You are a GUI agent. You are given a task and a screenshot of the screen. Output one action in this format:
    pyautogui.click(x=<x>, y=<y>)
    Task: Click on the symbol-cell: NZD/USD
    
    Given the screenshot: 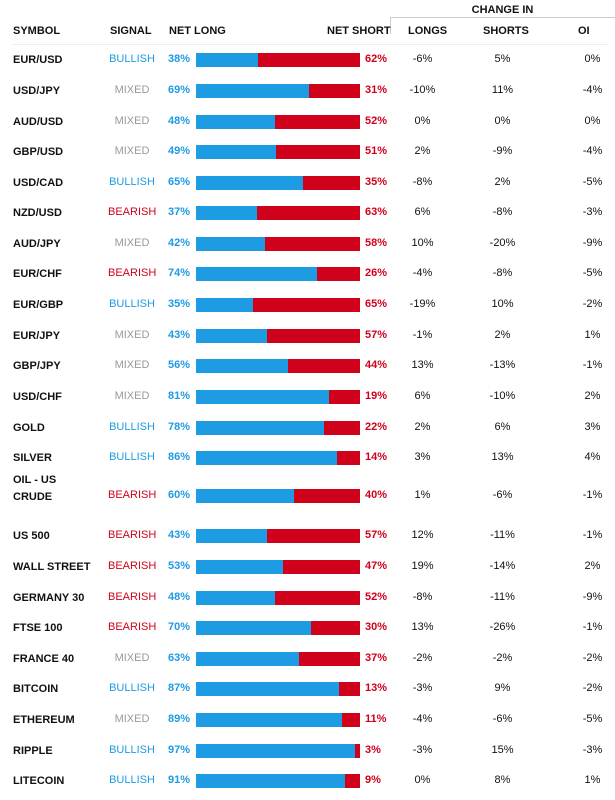 What is the action you would take?
    pyautogui.click(x=37, y=213)
    